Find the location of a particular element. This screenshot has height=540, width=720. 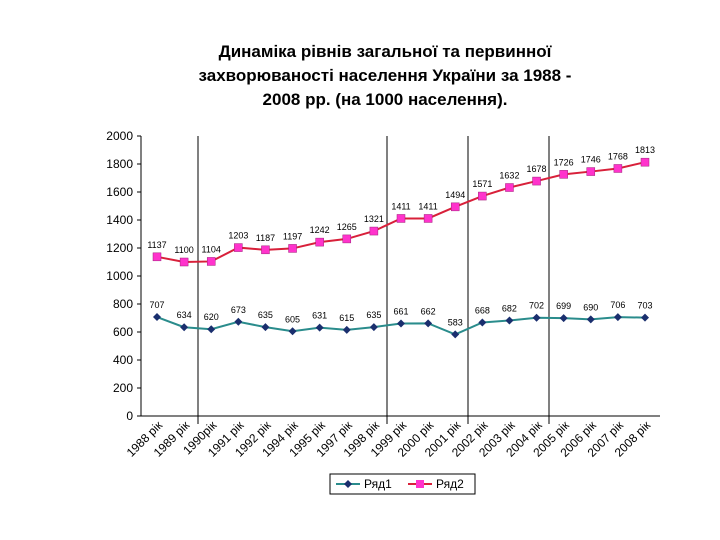

data-label: 668 is located at coordinates (482, 310).